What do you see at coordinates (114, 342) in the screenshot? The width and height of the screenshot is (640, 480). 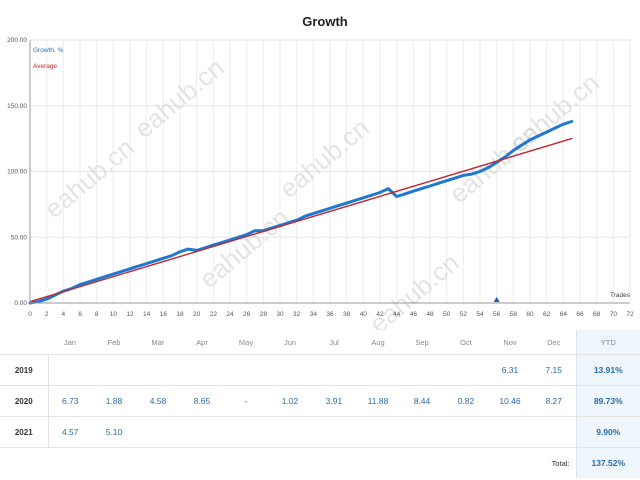 I see `month-header: Feb` at bounding box center [114, 342].